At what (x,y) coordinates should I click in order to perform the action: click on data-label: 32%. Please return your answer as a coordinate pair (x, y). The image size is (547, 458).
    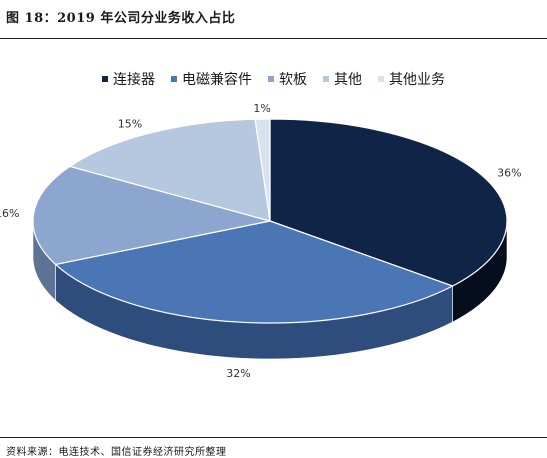
    Looking at the image, I should click on (238, 373).